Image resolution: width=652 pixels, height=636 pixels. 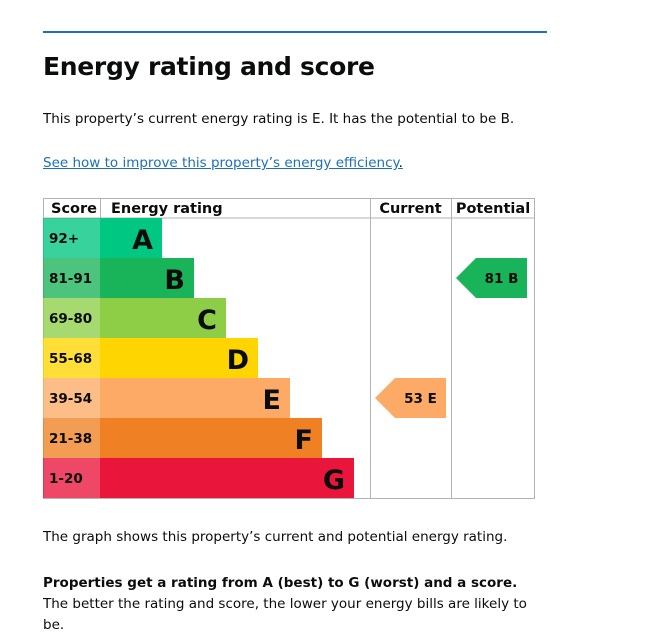 I want to click on current-rating-arrow, so click(x=410, y=398).